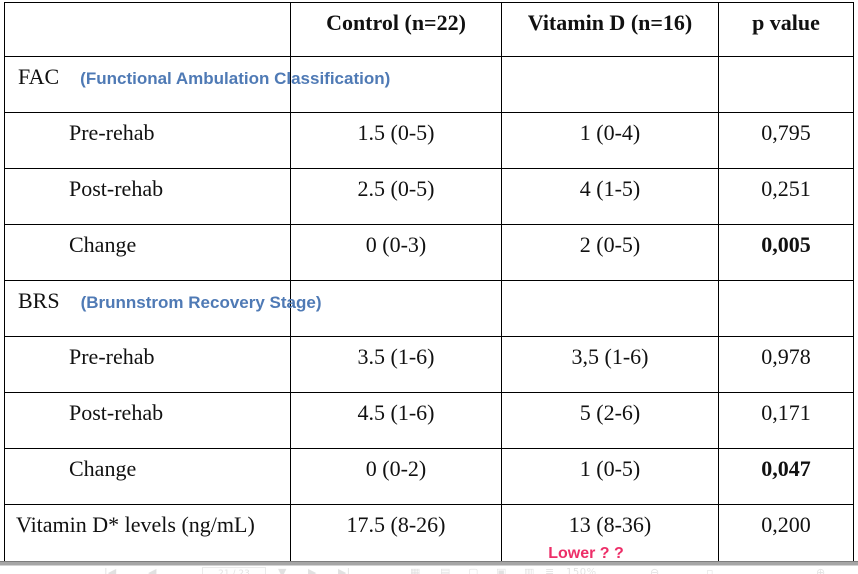  I want to click on header-p-value: p value, so click(786, 29).